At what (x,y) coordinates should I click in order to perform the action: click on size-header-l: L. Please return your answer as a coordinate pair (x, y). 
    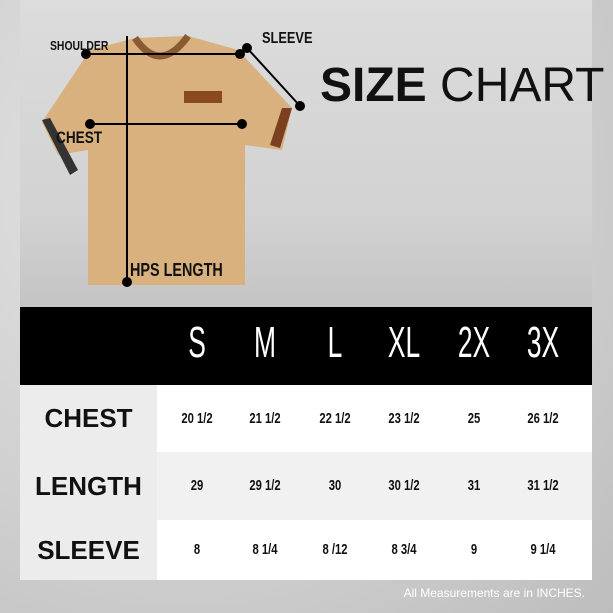
    Looking at the image, I should click on (335, 342).